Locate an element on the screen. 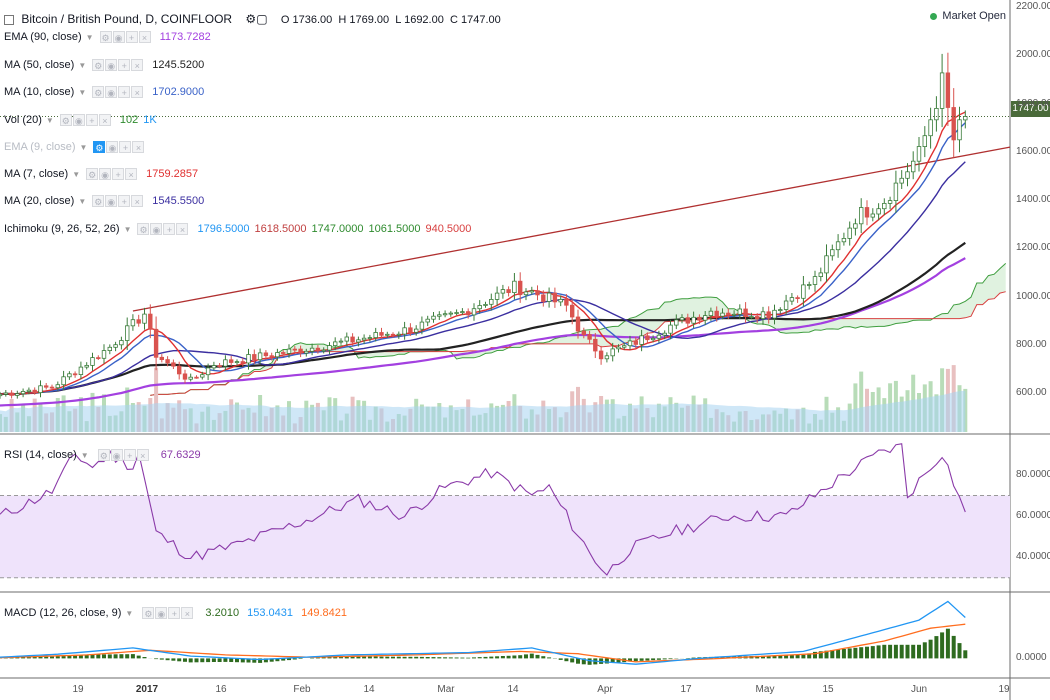 Image resolution: width=1050 pixels, height=700 pixels. price-tick-label: 1000.00 is located at coordinates (1033, 296).